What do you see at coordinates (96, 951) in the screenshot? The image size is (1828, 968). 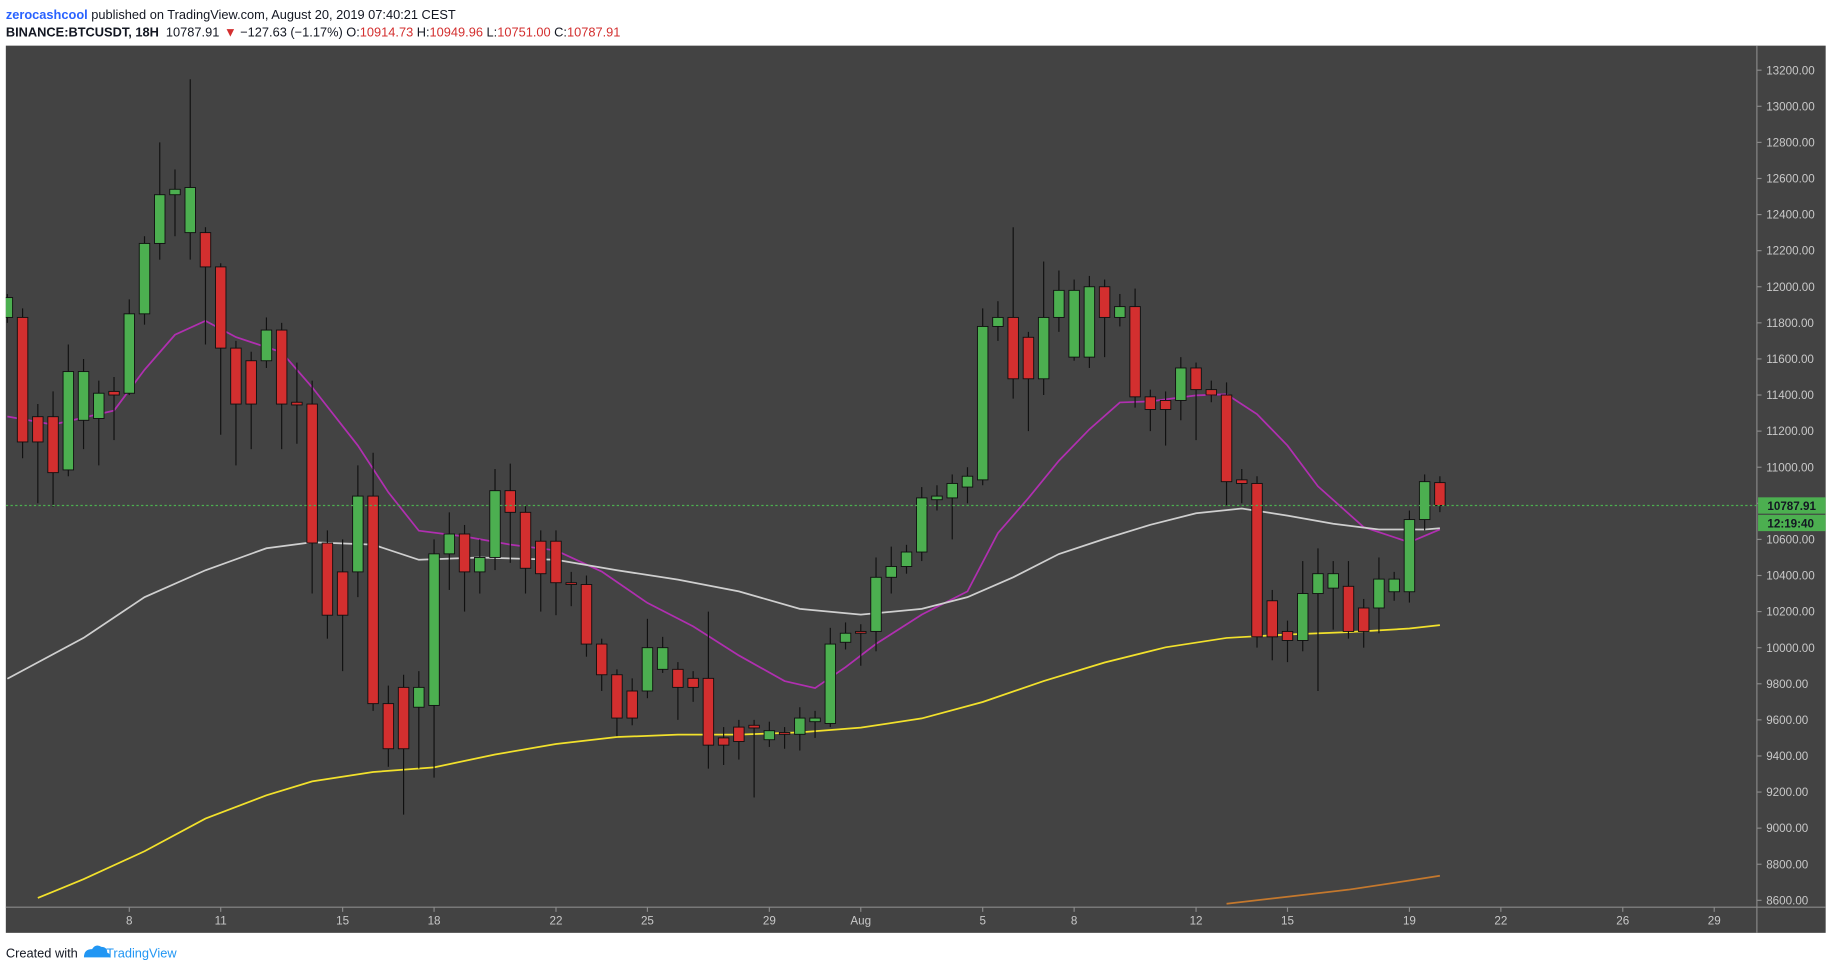 I see `logo-icon` at bounding box center [96, 951].